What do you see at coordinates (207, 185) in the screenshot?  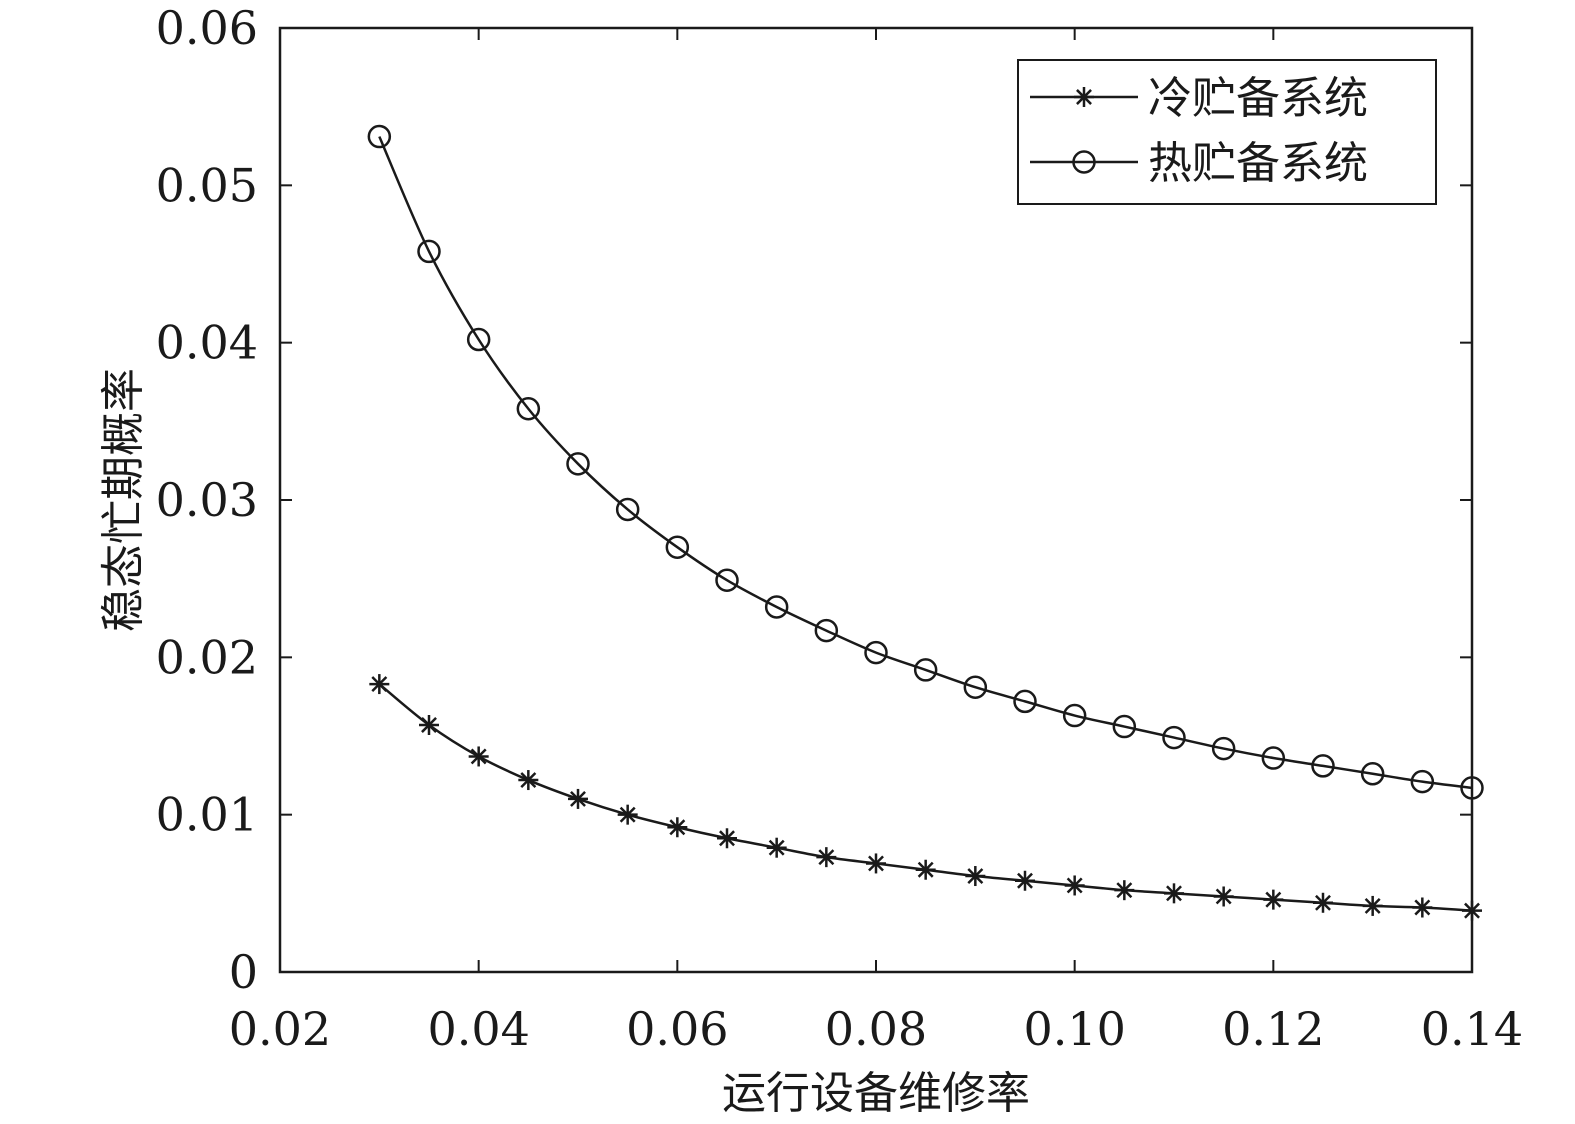 I see `y-tick-label: 0.05` at bounding box center [207, 185].